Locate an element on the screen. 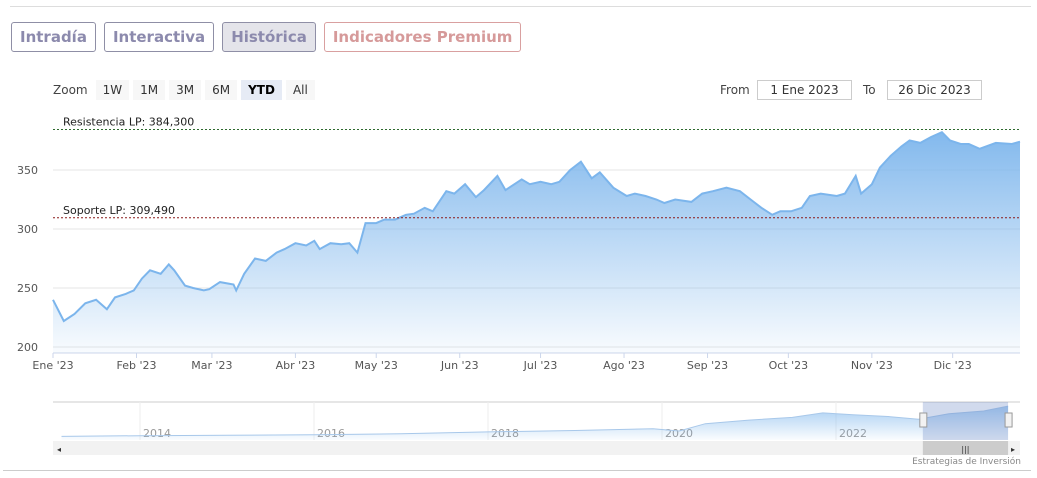 Image resolution: width=1037 pixels, height=478 pixels. x-tick-label: May '23 is located at coordinates (376, 365).